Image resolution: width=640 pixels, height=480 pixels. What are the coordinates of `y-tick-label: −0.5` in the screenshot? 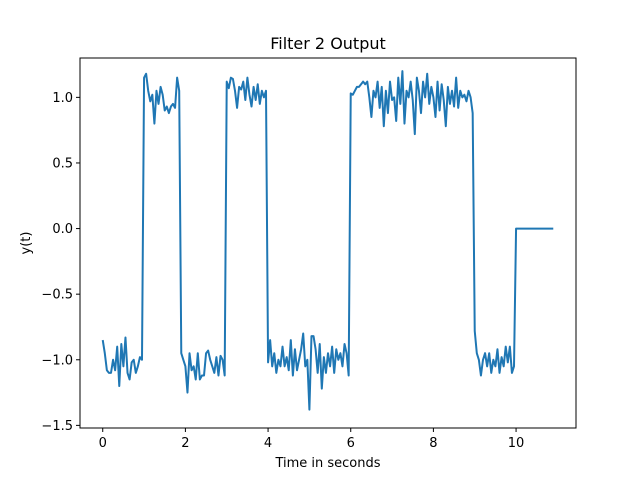 It's located at (57, 295).